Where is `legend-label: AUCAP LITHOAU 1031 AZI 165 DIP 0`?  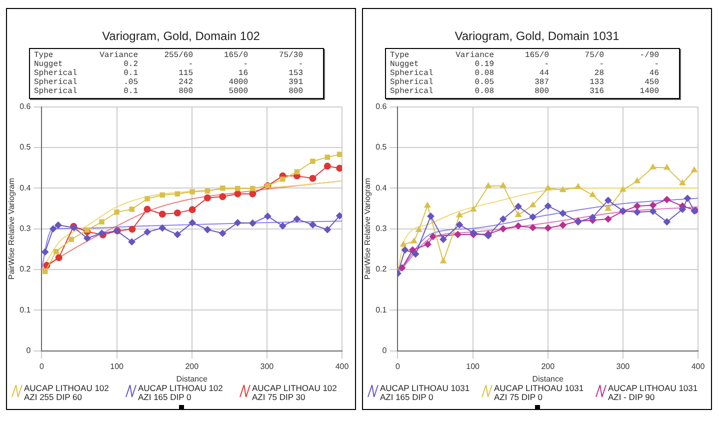
legend-label: AUCAP LITHOAU 1031 AZI 165 DIP 0 is located at coordinates (425, 392).